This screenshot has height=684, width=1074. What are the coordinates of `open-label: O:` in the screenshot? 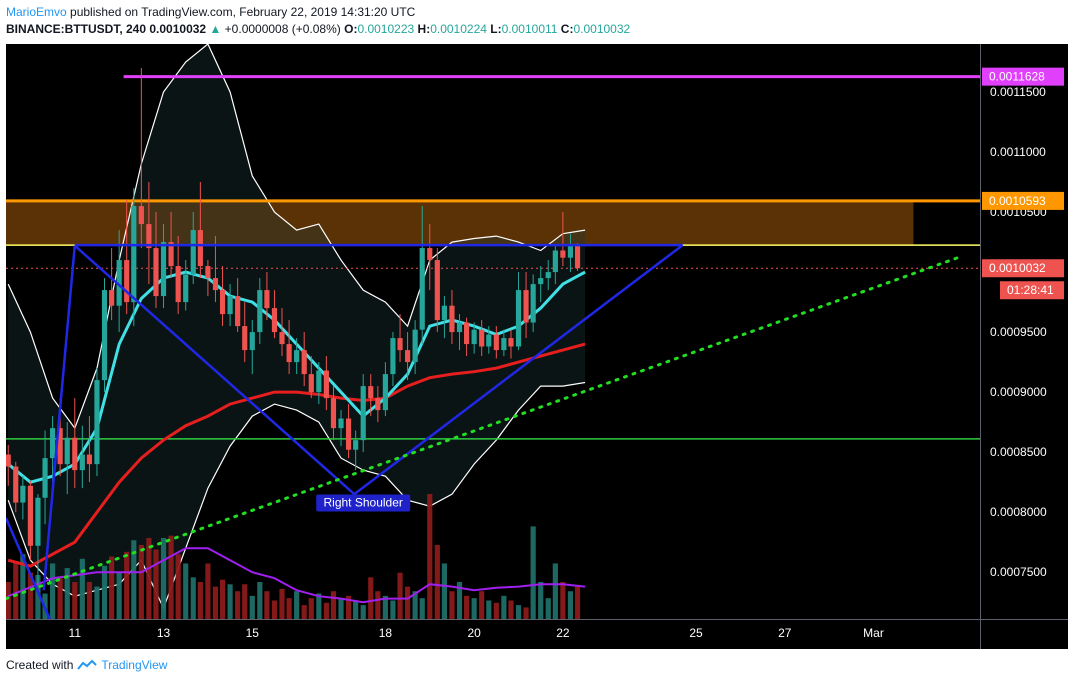 It's located at (351, 29).